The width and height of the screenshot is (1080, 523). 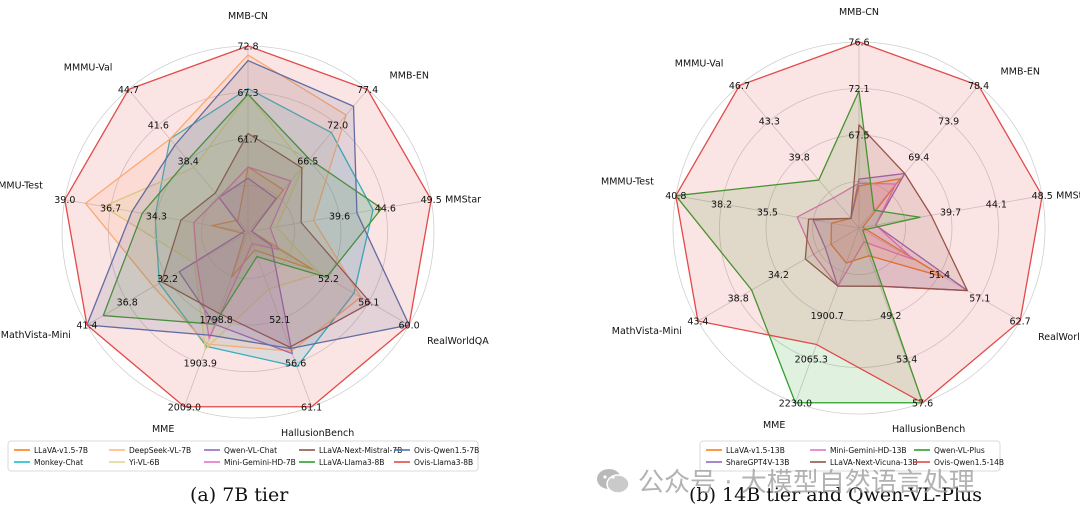 I want to click on tick-label: 34.3, so click(x=156, y=216).